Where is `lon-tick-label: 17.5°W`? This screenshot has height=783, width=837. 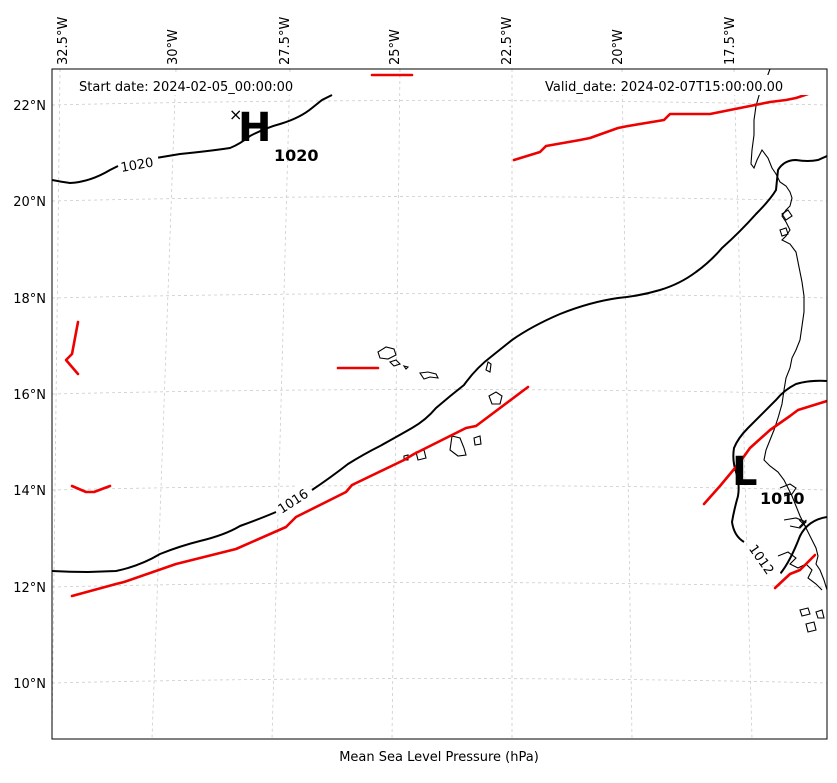 lon-tick-label: 17.5°W is located at coordinates (730, 41).